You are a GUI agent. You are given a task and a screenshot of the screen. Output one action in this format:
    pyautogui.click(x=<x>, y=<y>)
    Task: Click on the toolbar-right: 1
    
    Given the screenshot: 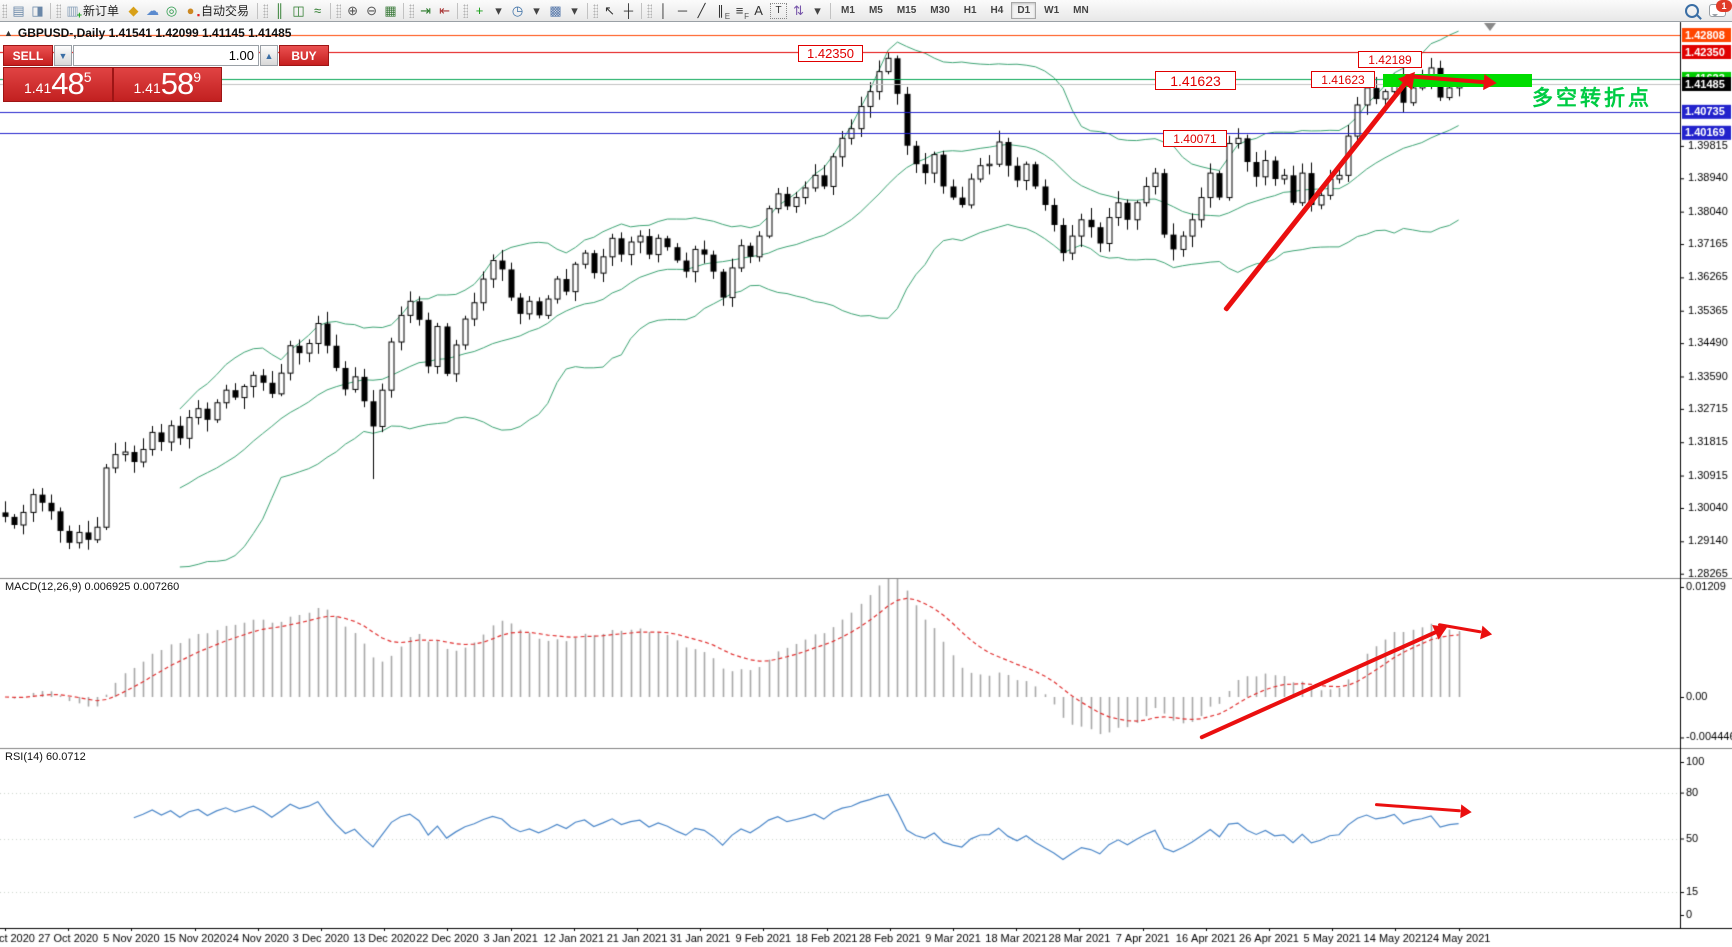 What is the action you would take?
    pyautogui.click(x=1708, y=10)
    